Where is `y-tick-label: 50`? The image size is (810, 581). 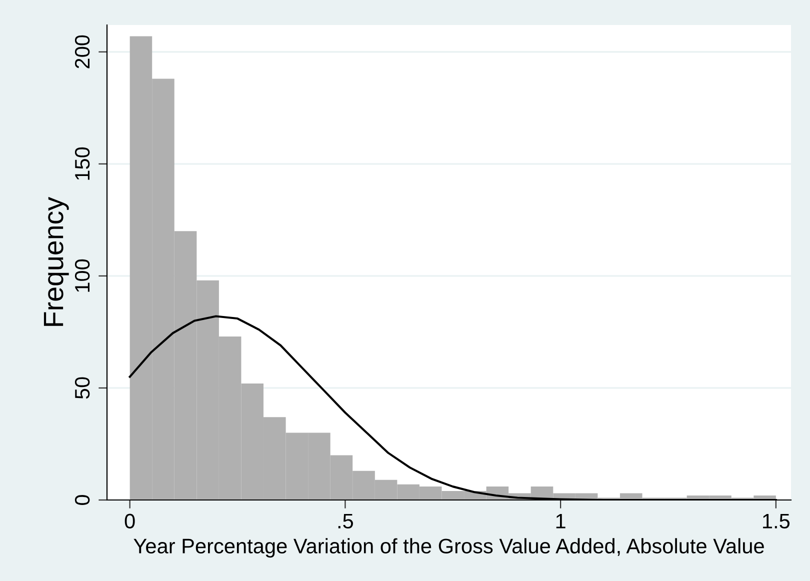
y-tick-label: 50 is located at coordinates (82, 388).